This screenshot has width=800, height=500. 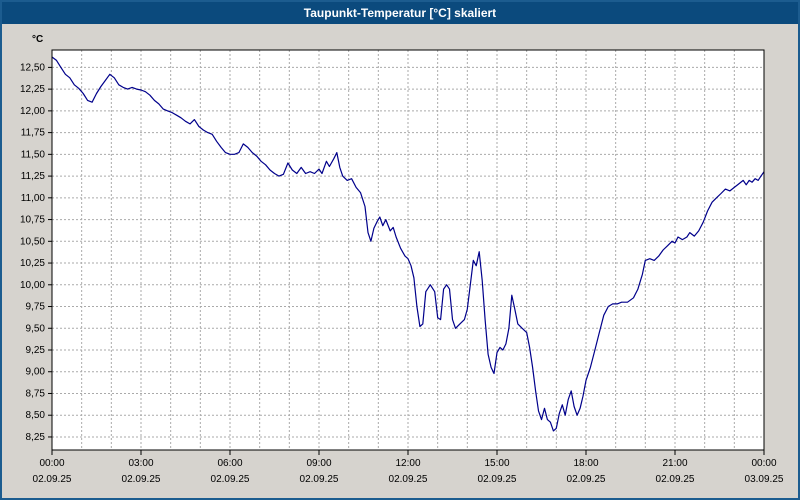 I want to click on y-tick-label: 11,00, so click(x=33, y=198).